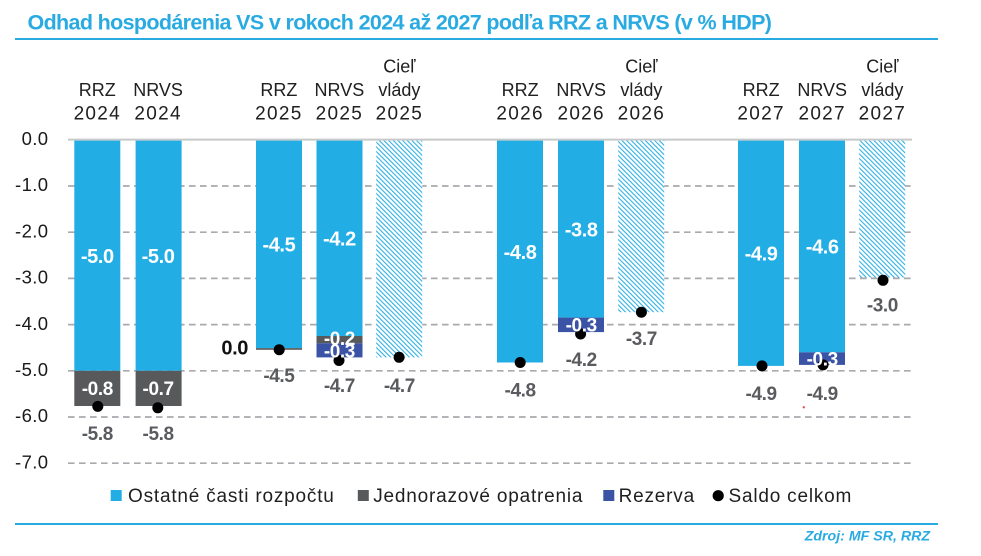  What do you see at coordinates (158, 389) in the screenshot?
I see `svg-text: -0.7` at bounding box center [158, 389].